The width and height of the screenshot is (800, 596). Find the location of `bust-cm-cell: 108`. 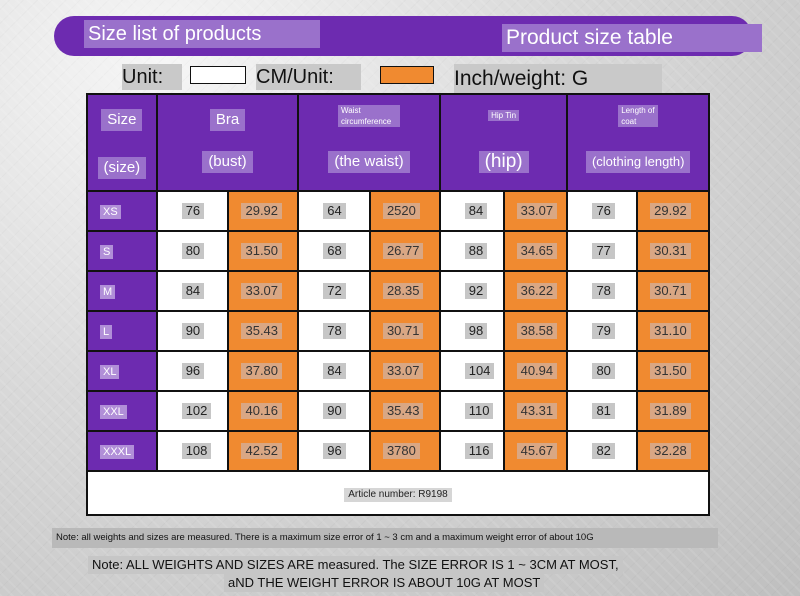

bust-cm-cell: 108 is located at coordinates (192, 451).